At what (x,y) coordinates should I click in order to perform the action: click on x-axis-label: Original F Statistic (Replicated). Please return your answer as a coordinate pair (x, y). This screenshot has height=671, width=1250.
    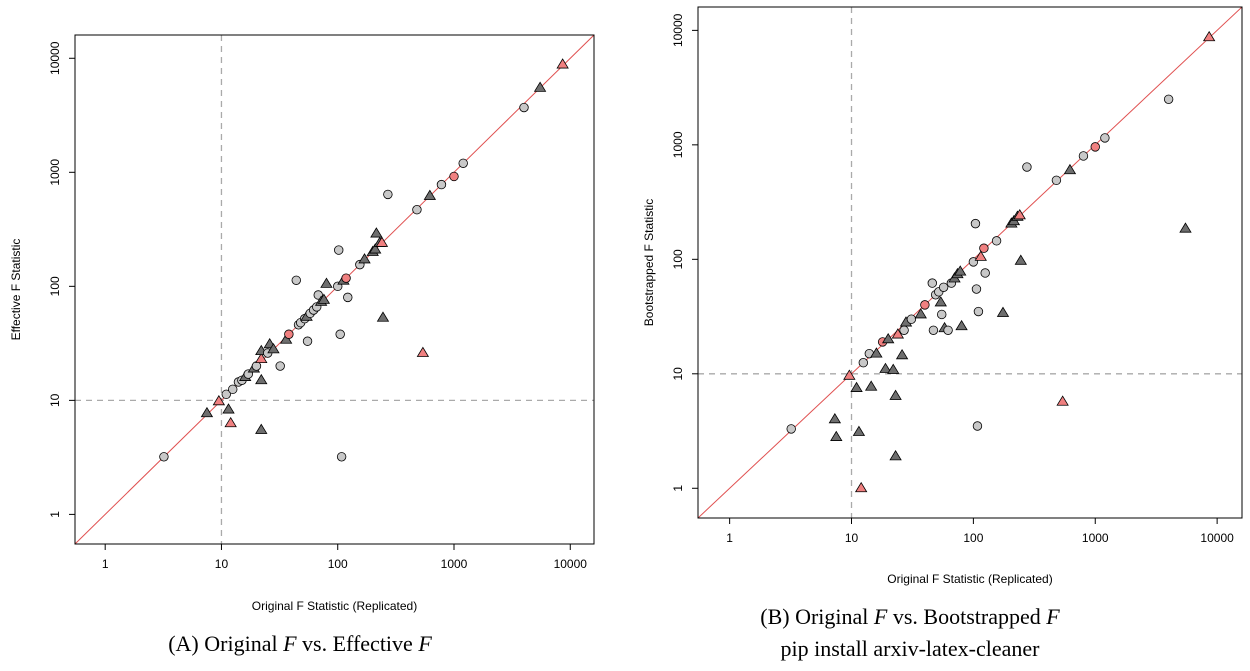
    Looking at the image, I should click on (334, 606).